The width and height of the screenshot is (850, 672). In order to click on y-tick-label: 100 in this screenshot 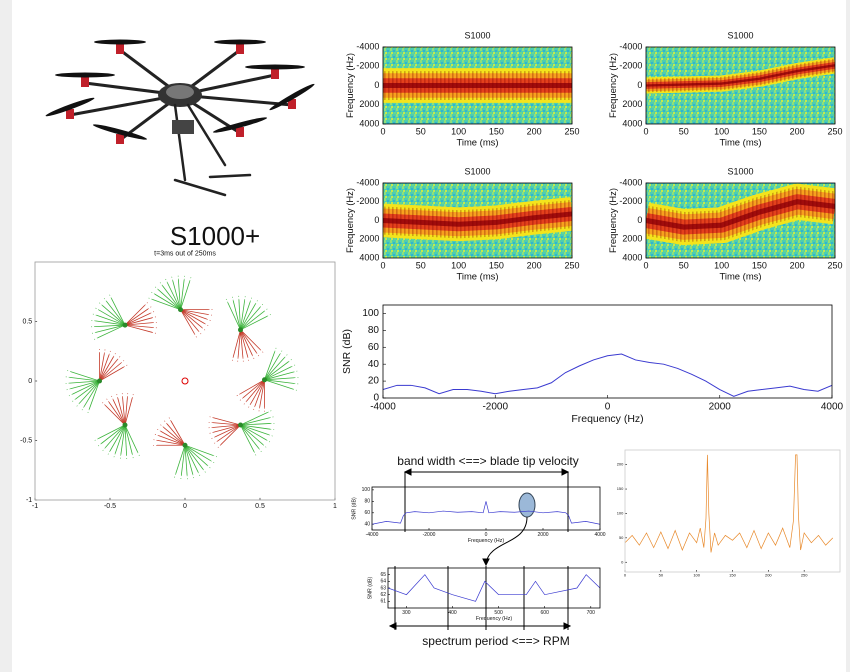, I will do `click(620, 513)`.